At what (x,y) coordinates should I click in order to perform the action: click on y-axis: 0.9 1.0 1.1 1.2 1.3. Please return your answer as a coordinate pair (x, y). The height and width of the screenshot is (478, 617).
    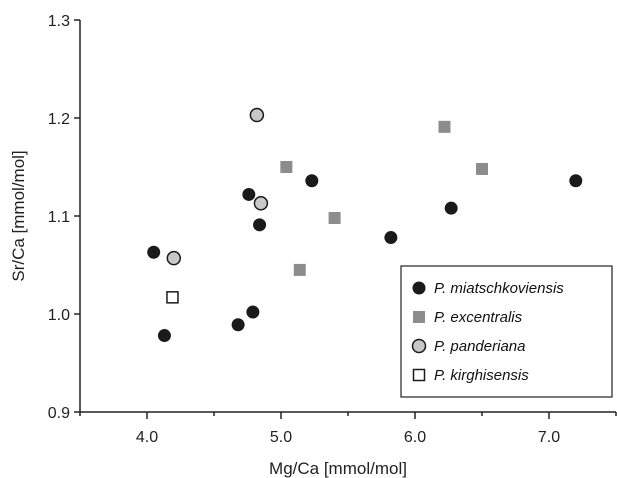
    Looking at the image, I should click on (64, 217).